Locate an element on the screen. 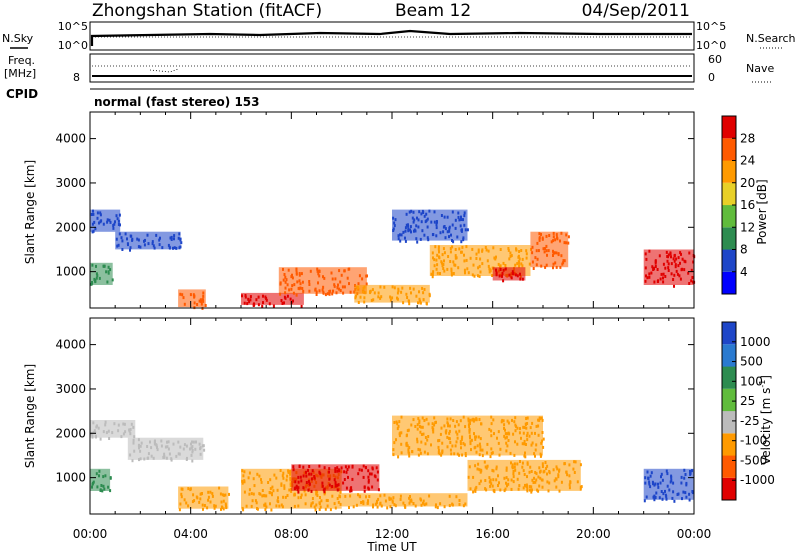  x-tick-label: 00:00 is located at coordinates (90, 534).